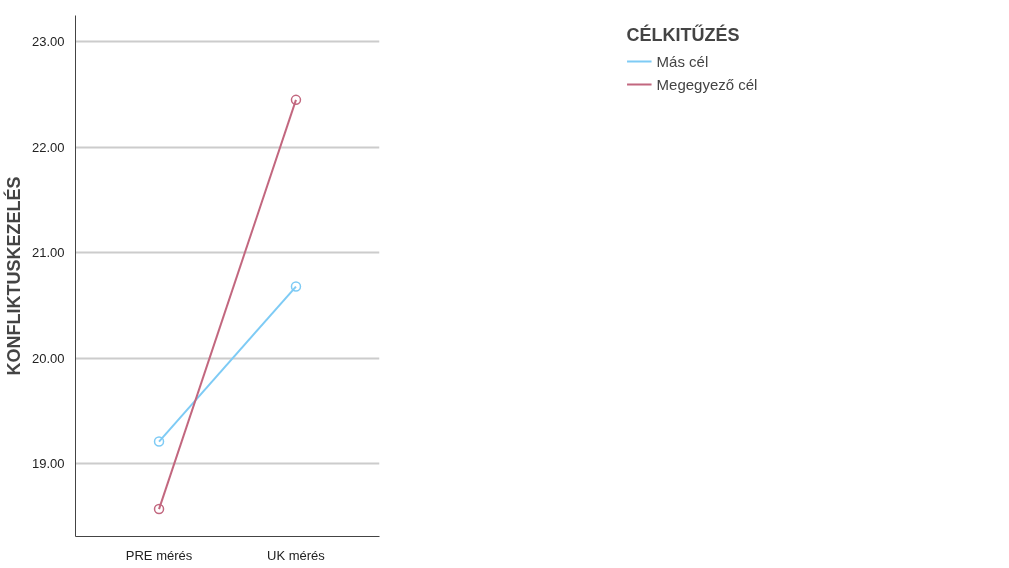  I want to click on y-tick-label: 22.00, so click(48, 147).